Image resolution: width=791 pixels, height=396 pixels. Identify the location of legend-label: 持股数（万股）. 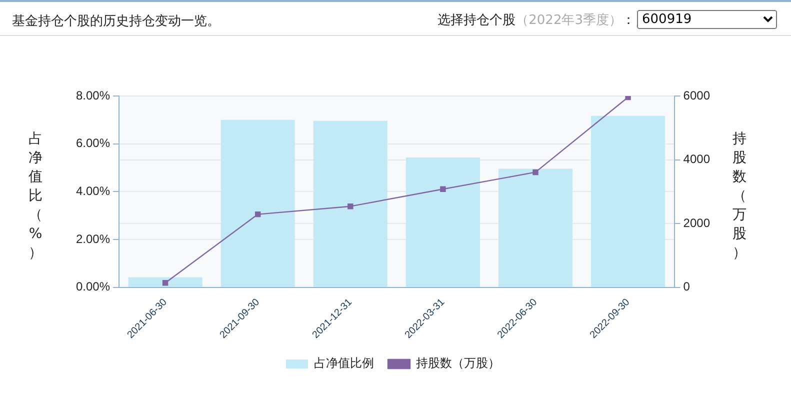
(458, 363).